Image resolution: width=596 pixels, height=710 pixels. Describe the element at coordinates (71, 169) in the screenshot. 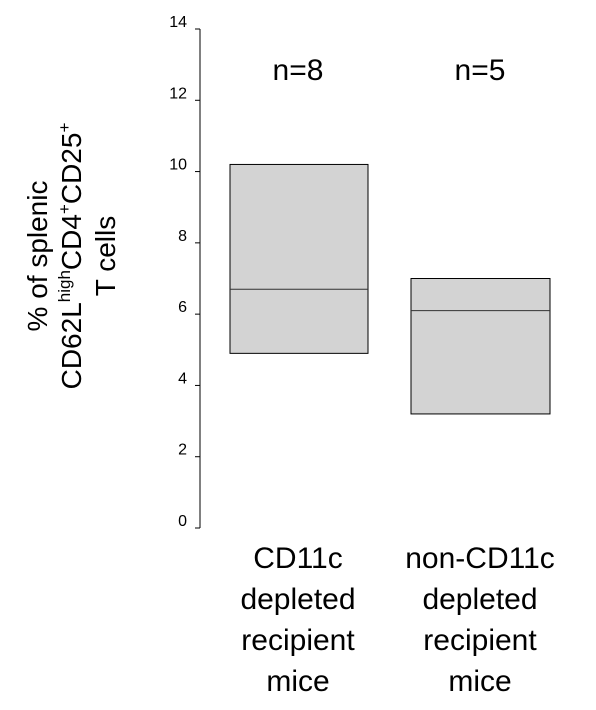

I see `y-title-cd25: CD25` at that location.